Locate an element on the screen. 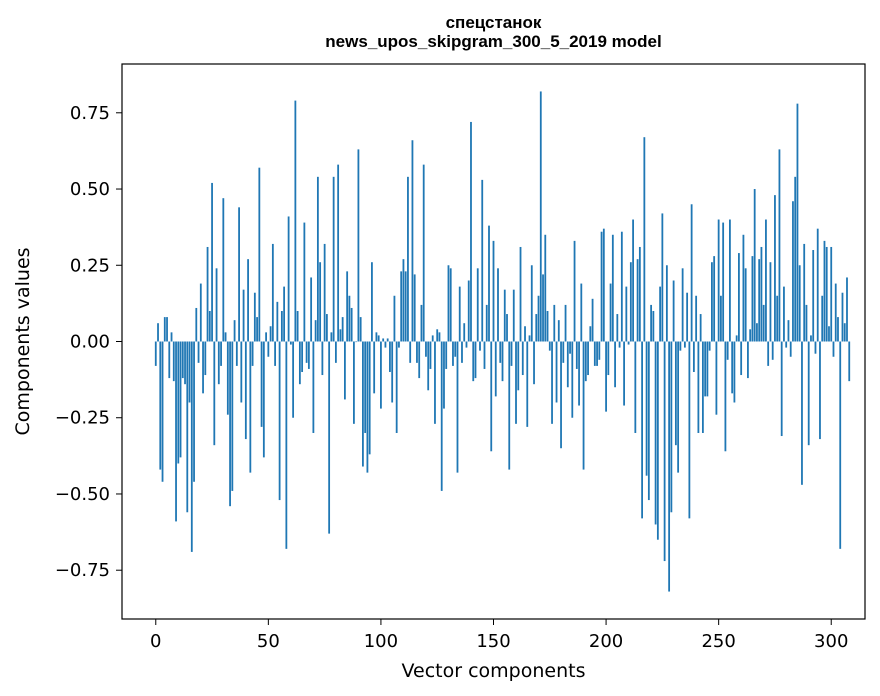 This screenshot has width=880, height=696. y-tick-label: 0.00 is located at coordinates (90, 342).